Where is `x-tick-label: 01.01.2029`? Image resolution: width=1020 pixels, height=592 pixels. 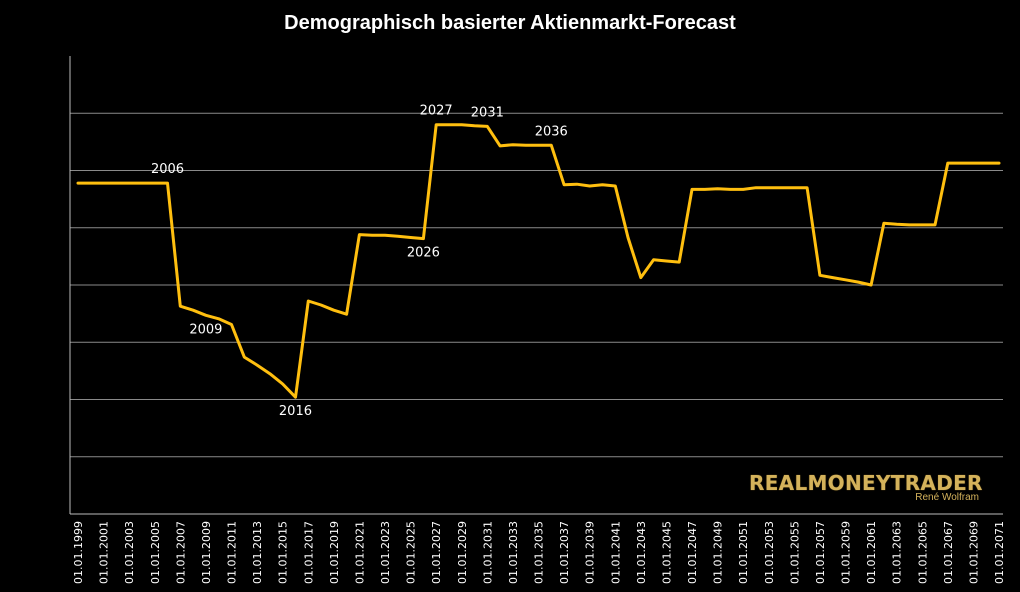
x-tick-label: 01.01.2029 is located at coordinates (462, 552).